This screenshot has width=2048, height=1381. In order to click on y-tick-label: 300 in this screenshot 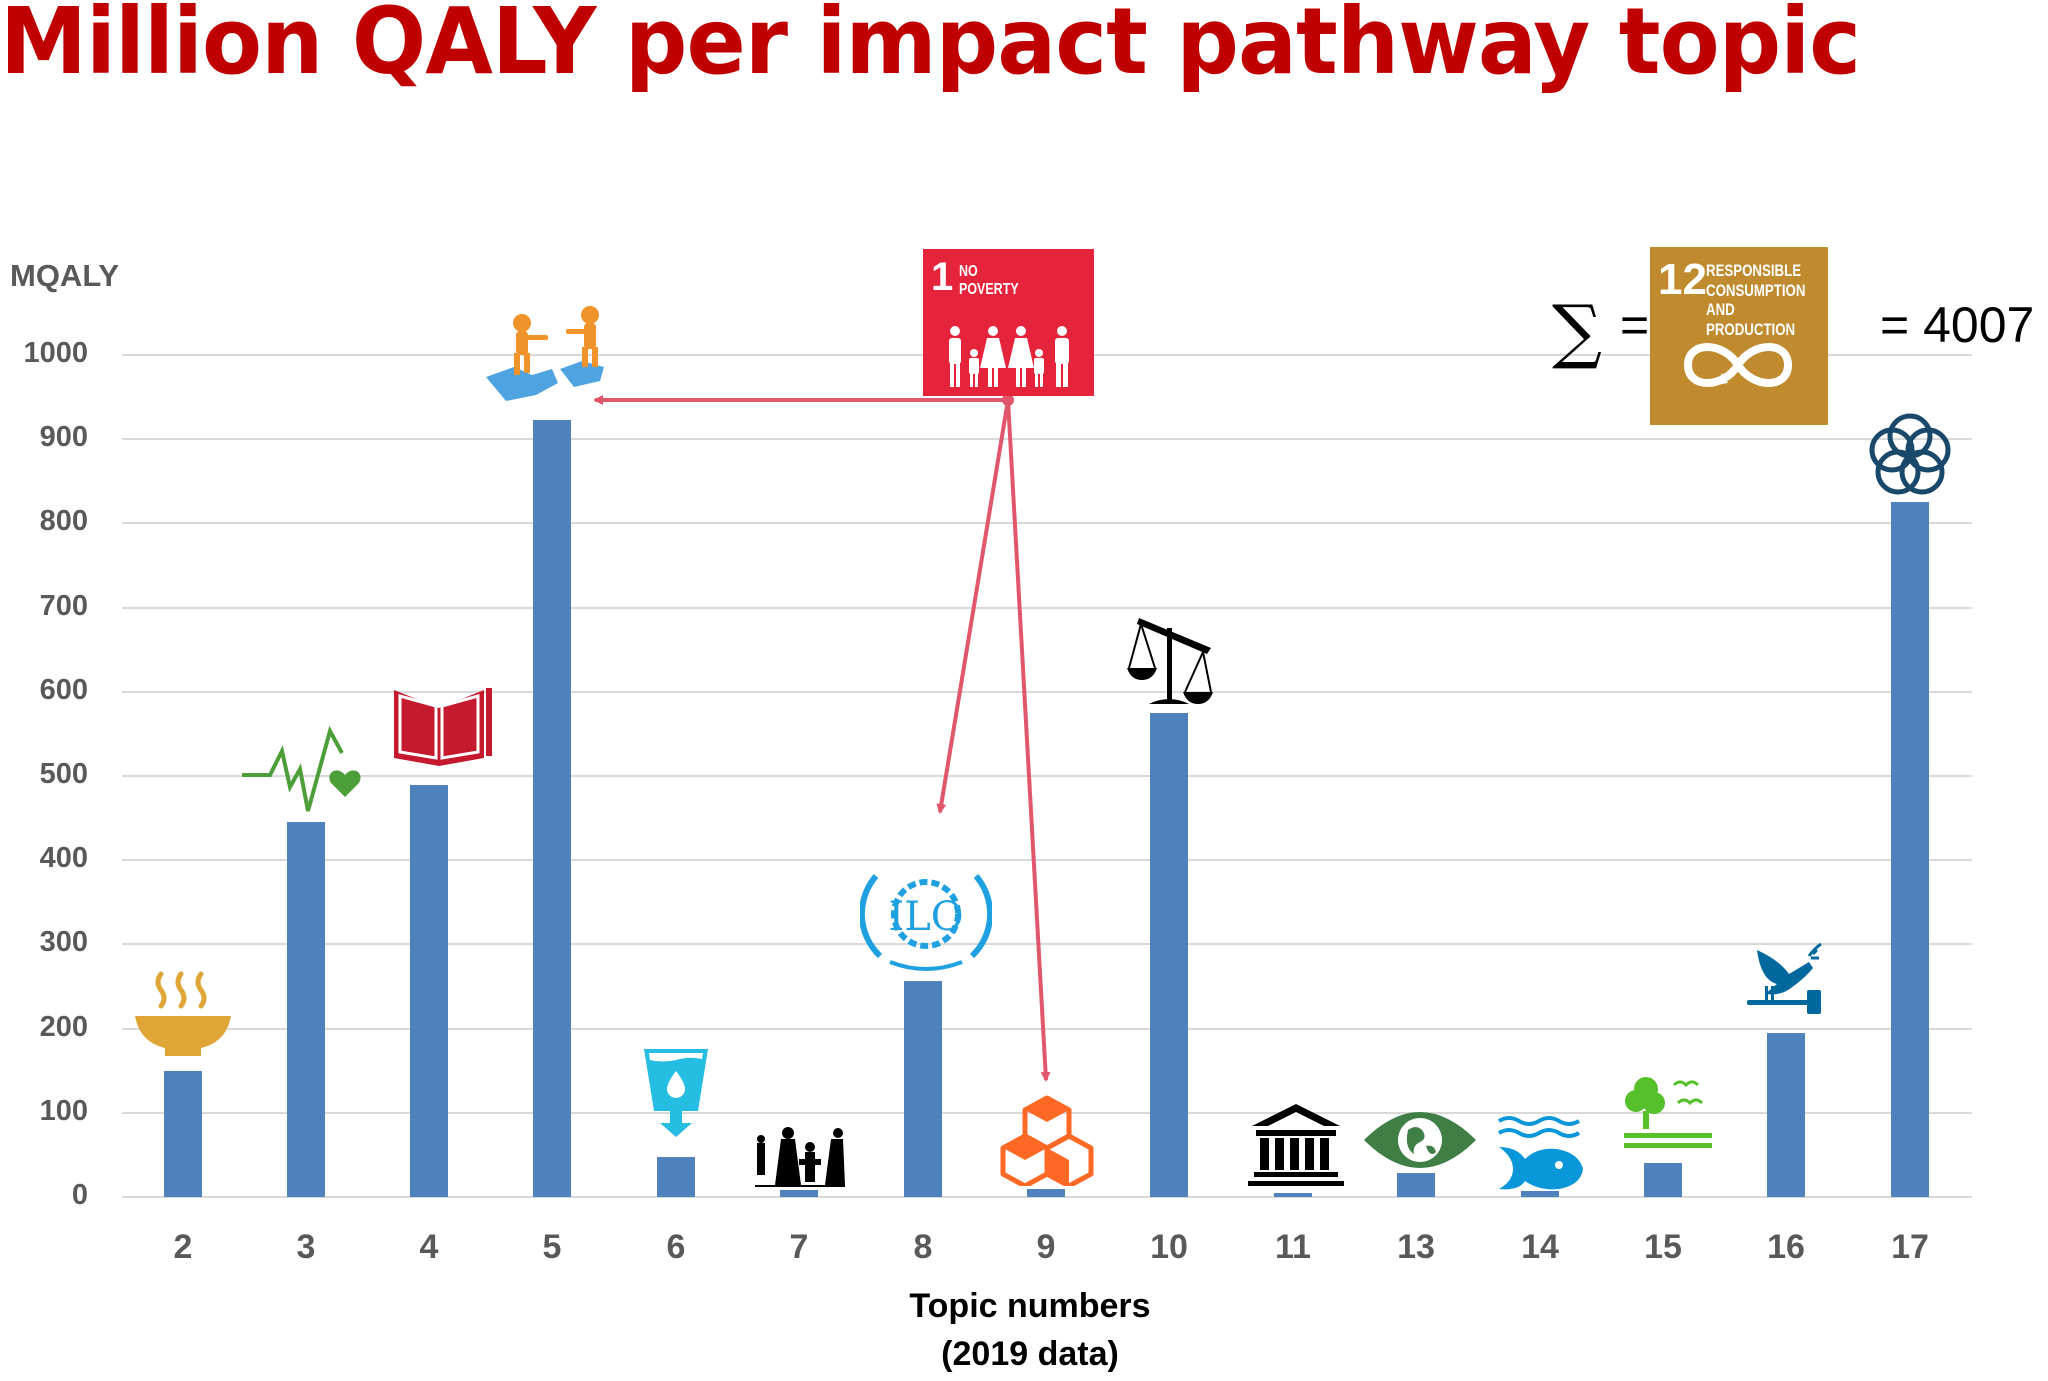, I will do `click(63, 942)`.